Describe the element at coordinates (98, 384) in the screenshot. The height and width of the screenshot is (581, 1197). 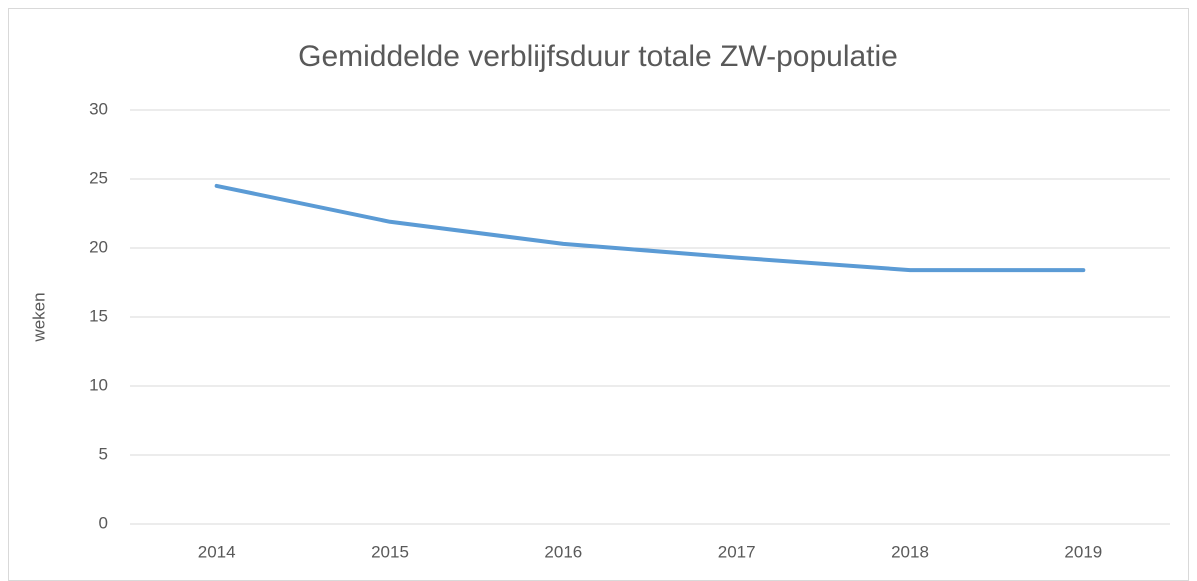
I see `y-tick-label: 10` at that location.